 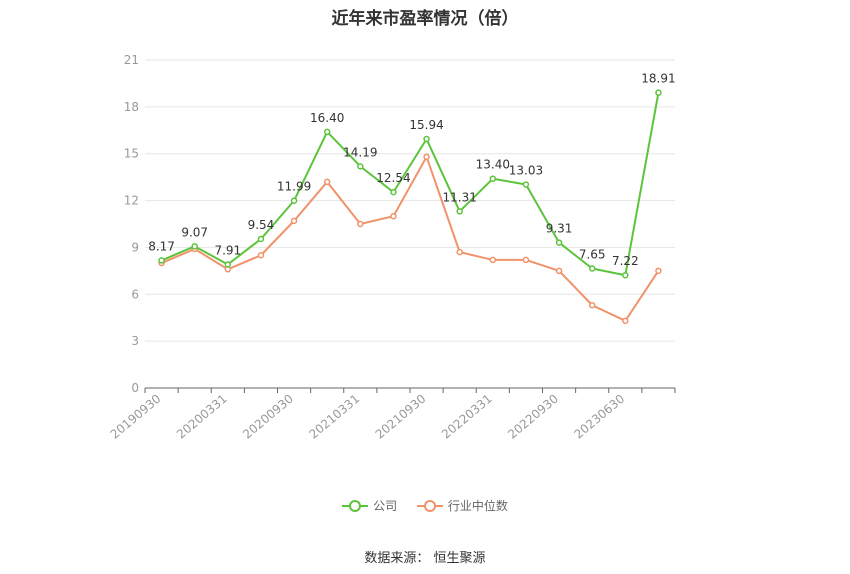 I want to click on legend-swatch-industry-median, so click(x=429, y=505).